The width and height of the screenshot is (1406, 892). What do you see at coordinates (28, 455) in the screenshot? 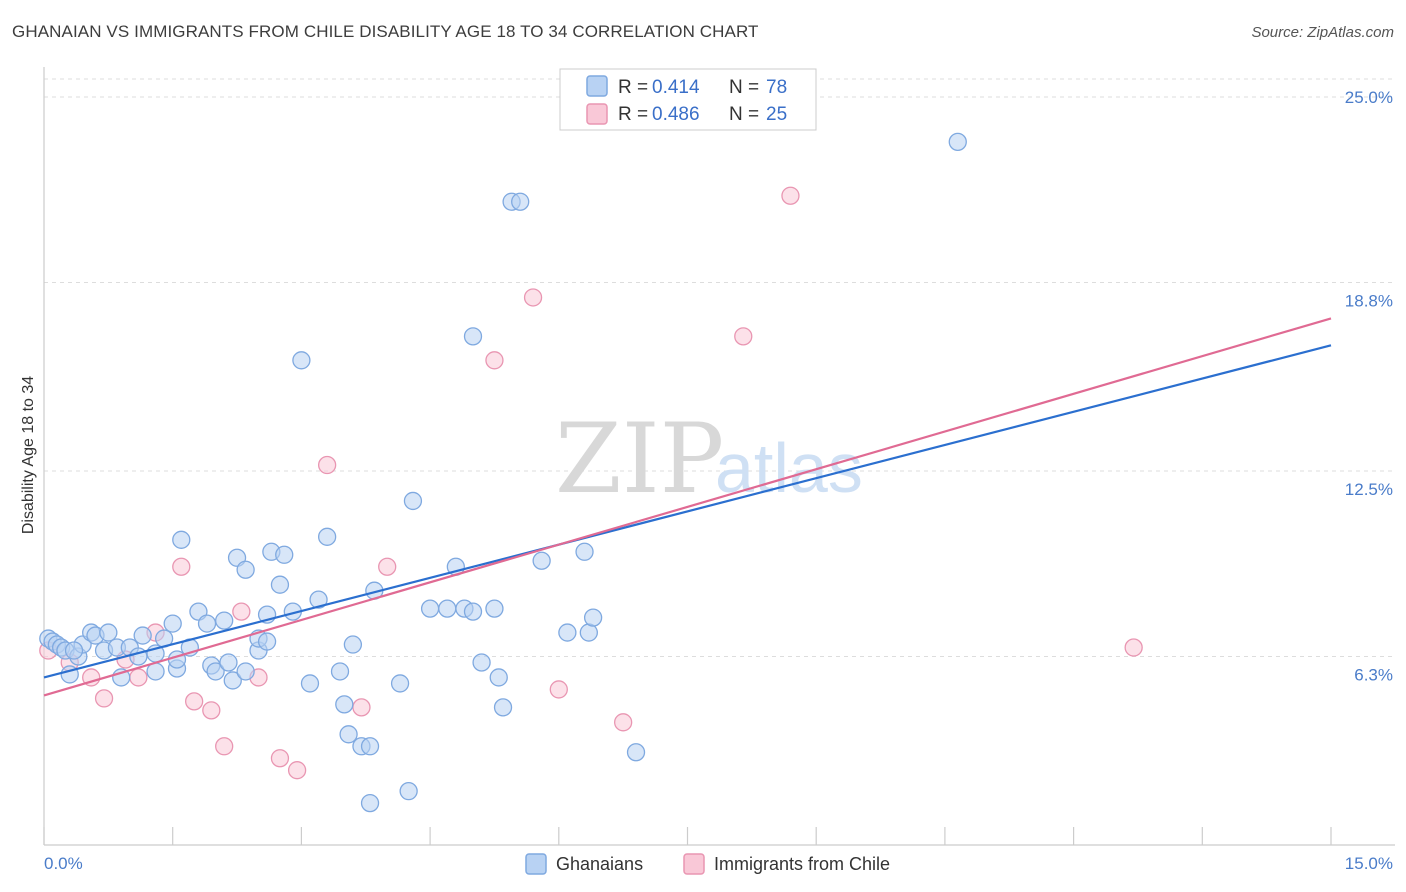
I see `y-axis-label: Disability Age 18 to 34` at bounding box center [28, 455].